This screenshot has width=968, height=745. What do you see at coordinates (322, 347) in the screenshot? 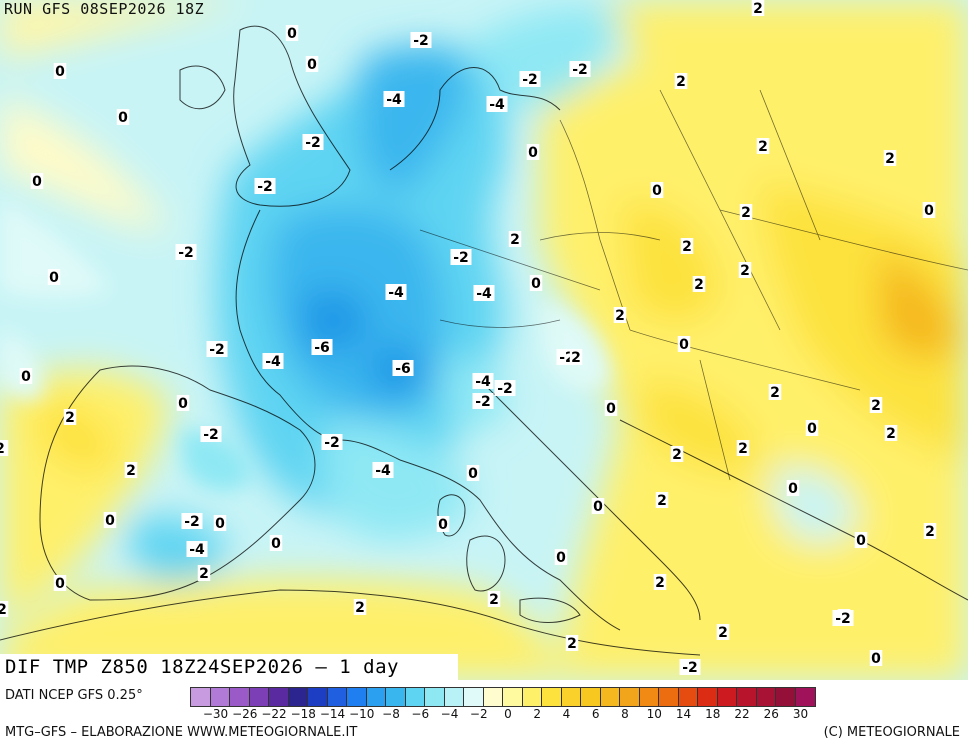
I see `contour-label: -6` at bounding box center [322, 347].